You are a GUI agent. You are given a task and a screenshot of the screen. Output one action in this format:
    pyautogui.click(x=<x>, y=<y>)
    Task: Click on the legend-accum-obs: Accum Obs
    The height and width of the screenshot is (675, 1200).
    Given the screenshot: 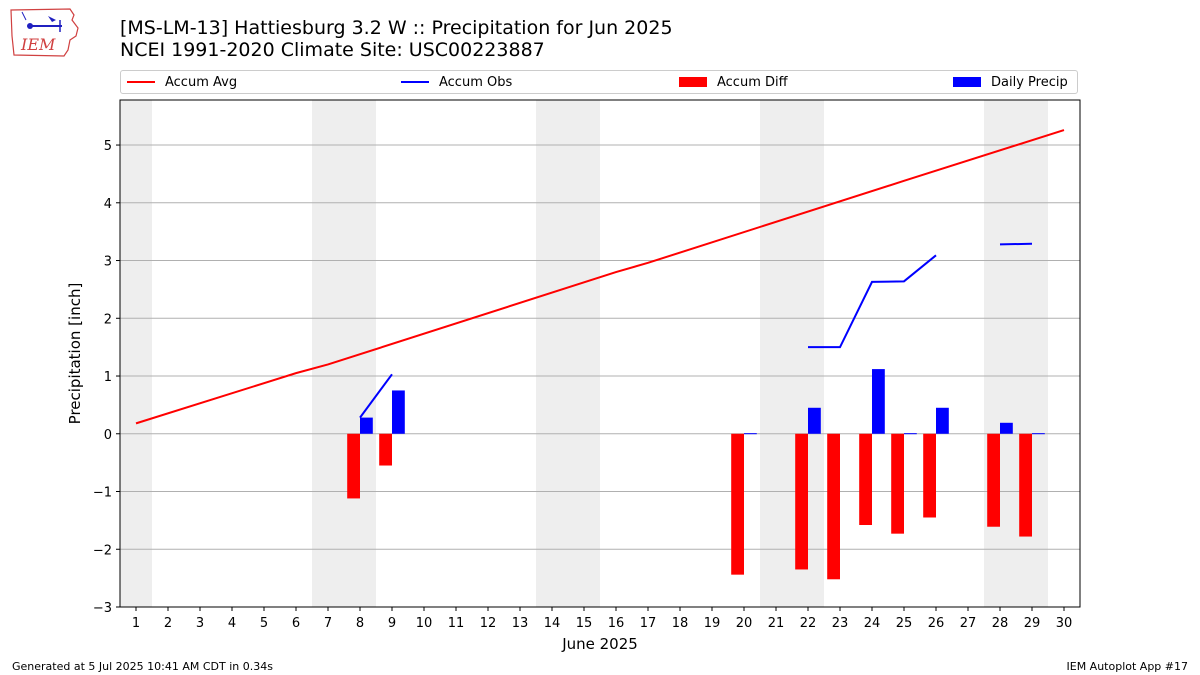 What is the action you would take?
    pyautogui.click(x=456, y=82)
    